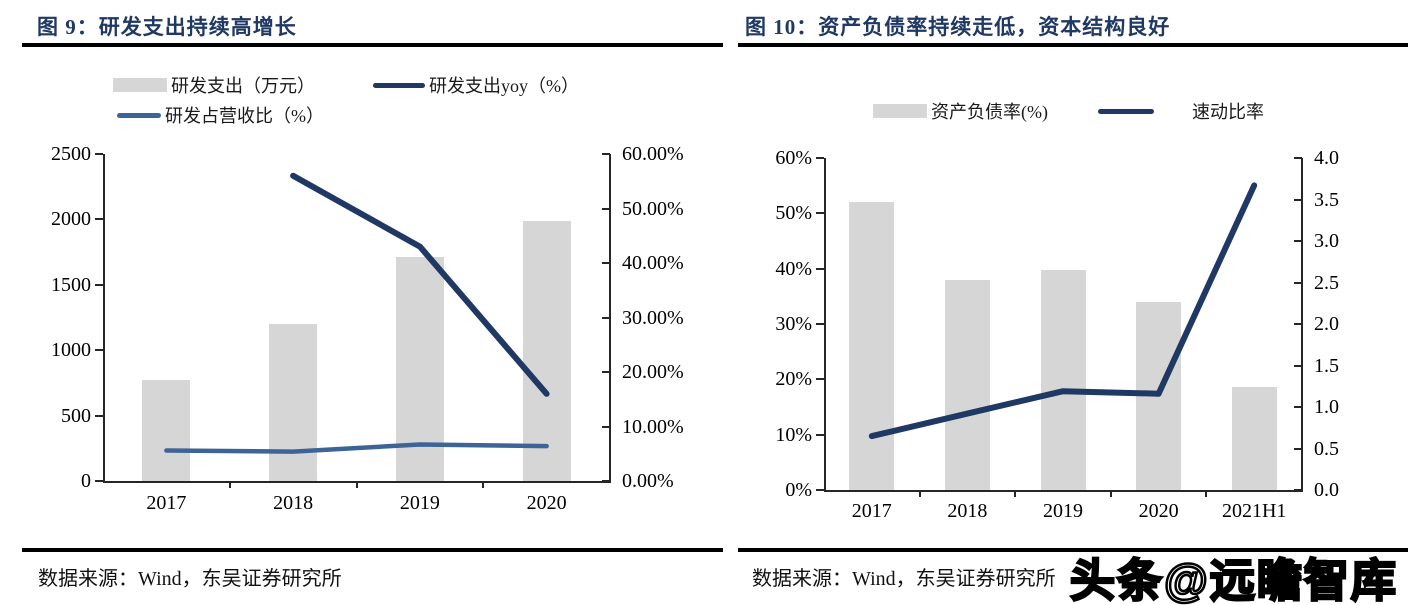  What do you see at coordinates (1326, 282) in the screenshot?
I see `right-axis-tick-label: 2.5` at bounding box center [1326, 282].